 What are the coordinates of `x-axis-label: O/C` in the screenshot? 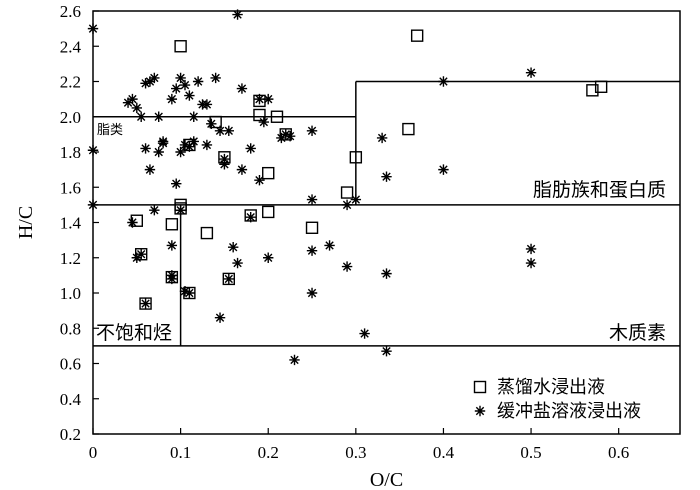 It's located at (386, 479).